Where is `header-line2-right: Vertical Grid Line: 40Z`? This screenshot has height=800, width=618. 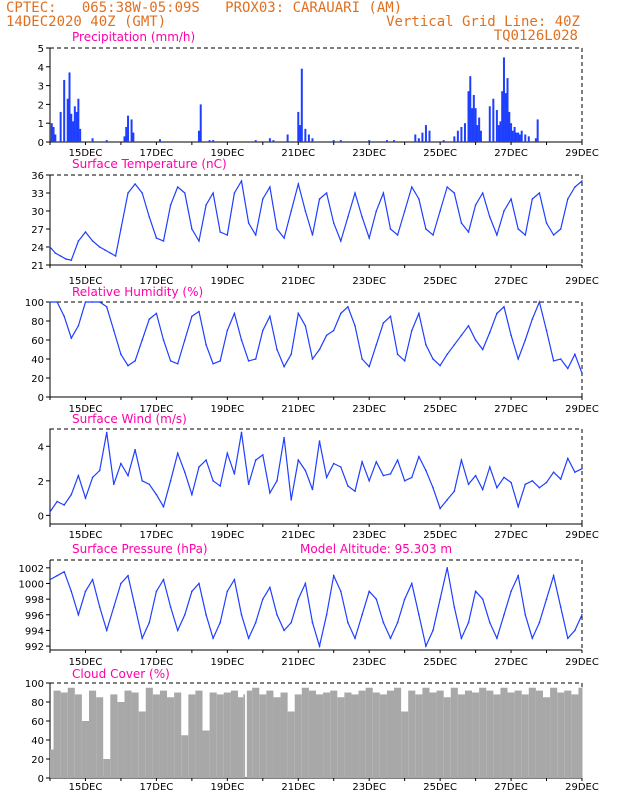 header-line2-right: Vertical Grid Line: 40Z is located at coordinates (483, 22).